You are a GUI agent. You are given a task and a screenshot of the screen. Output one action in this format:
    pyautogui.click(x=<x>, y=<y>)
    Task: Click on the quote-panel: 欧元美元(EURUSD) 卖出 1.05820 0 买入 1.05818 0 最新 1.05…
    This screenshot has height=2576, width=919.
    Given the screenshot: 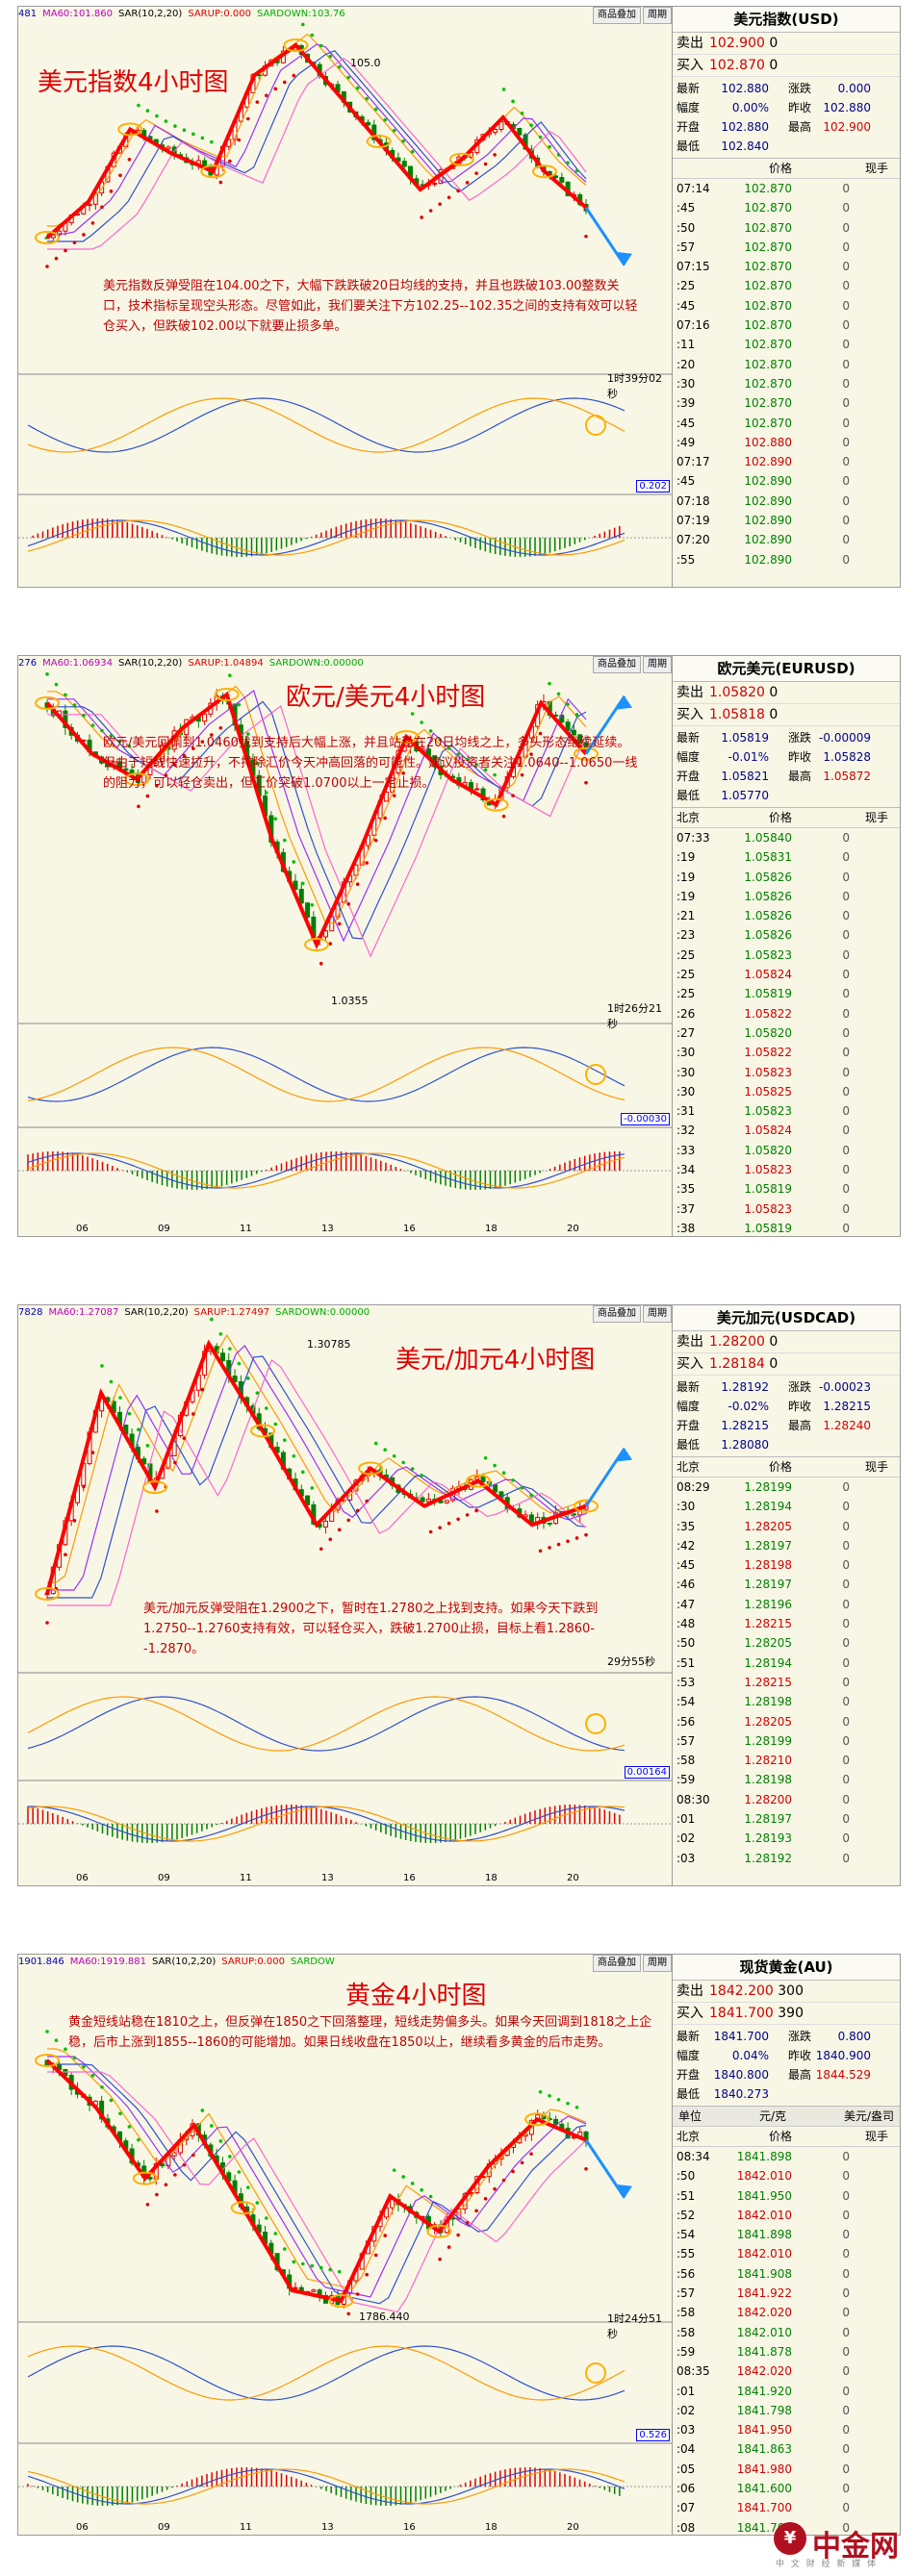 What is the action you would take?
    pyautogui.click(x=786, y=946)
    